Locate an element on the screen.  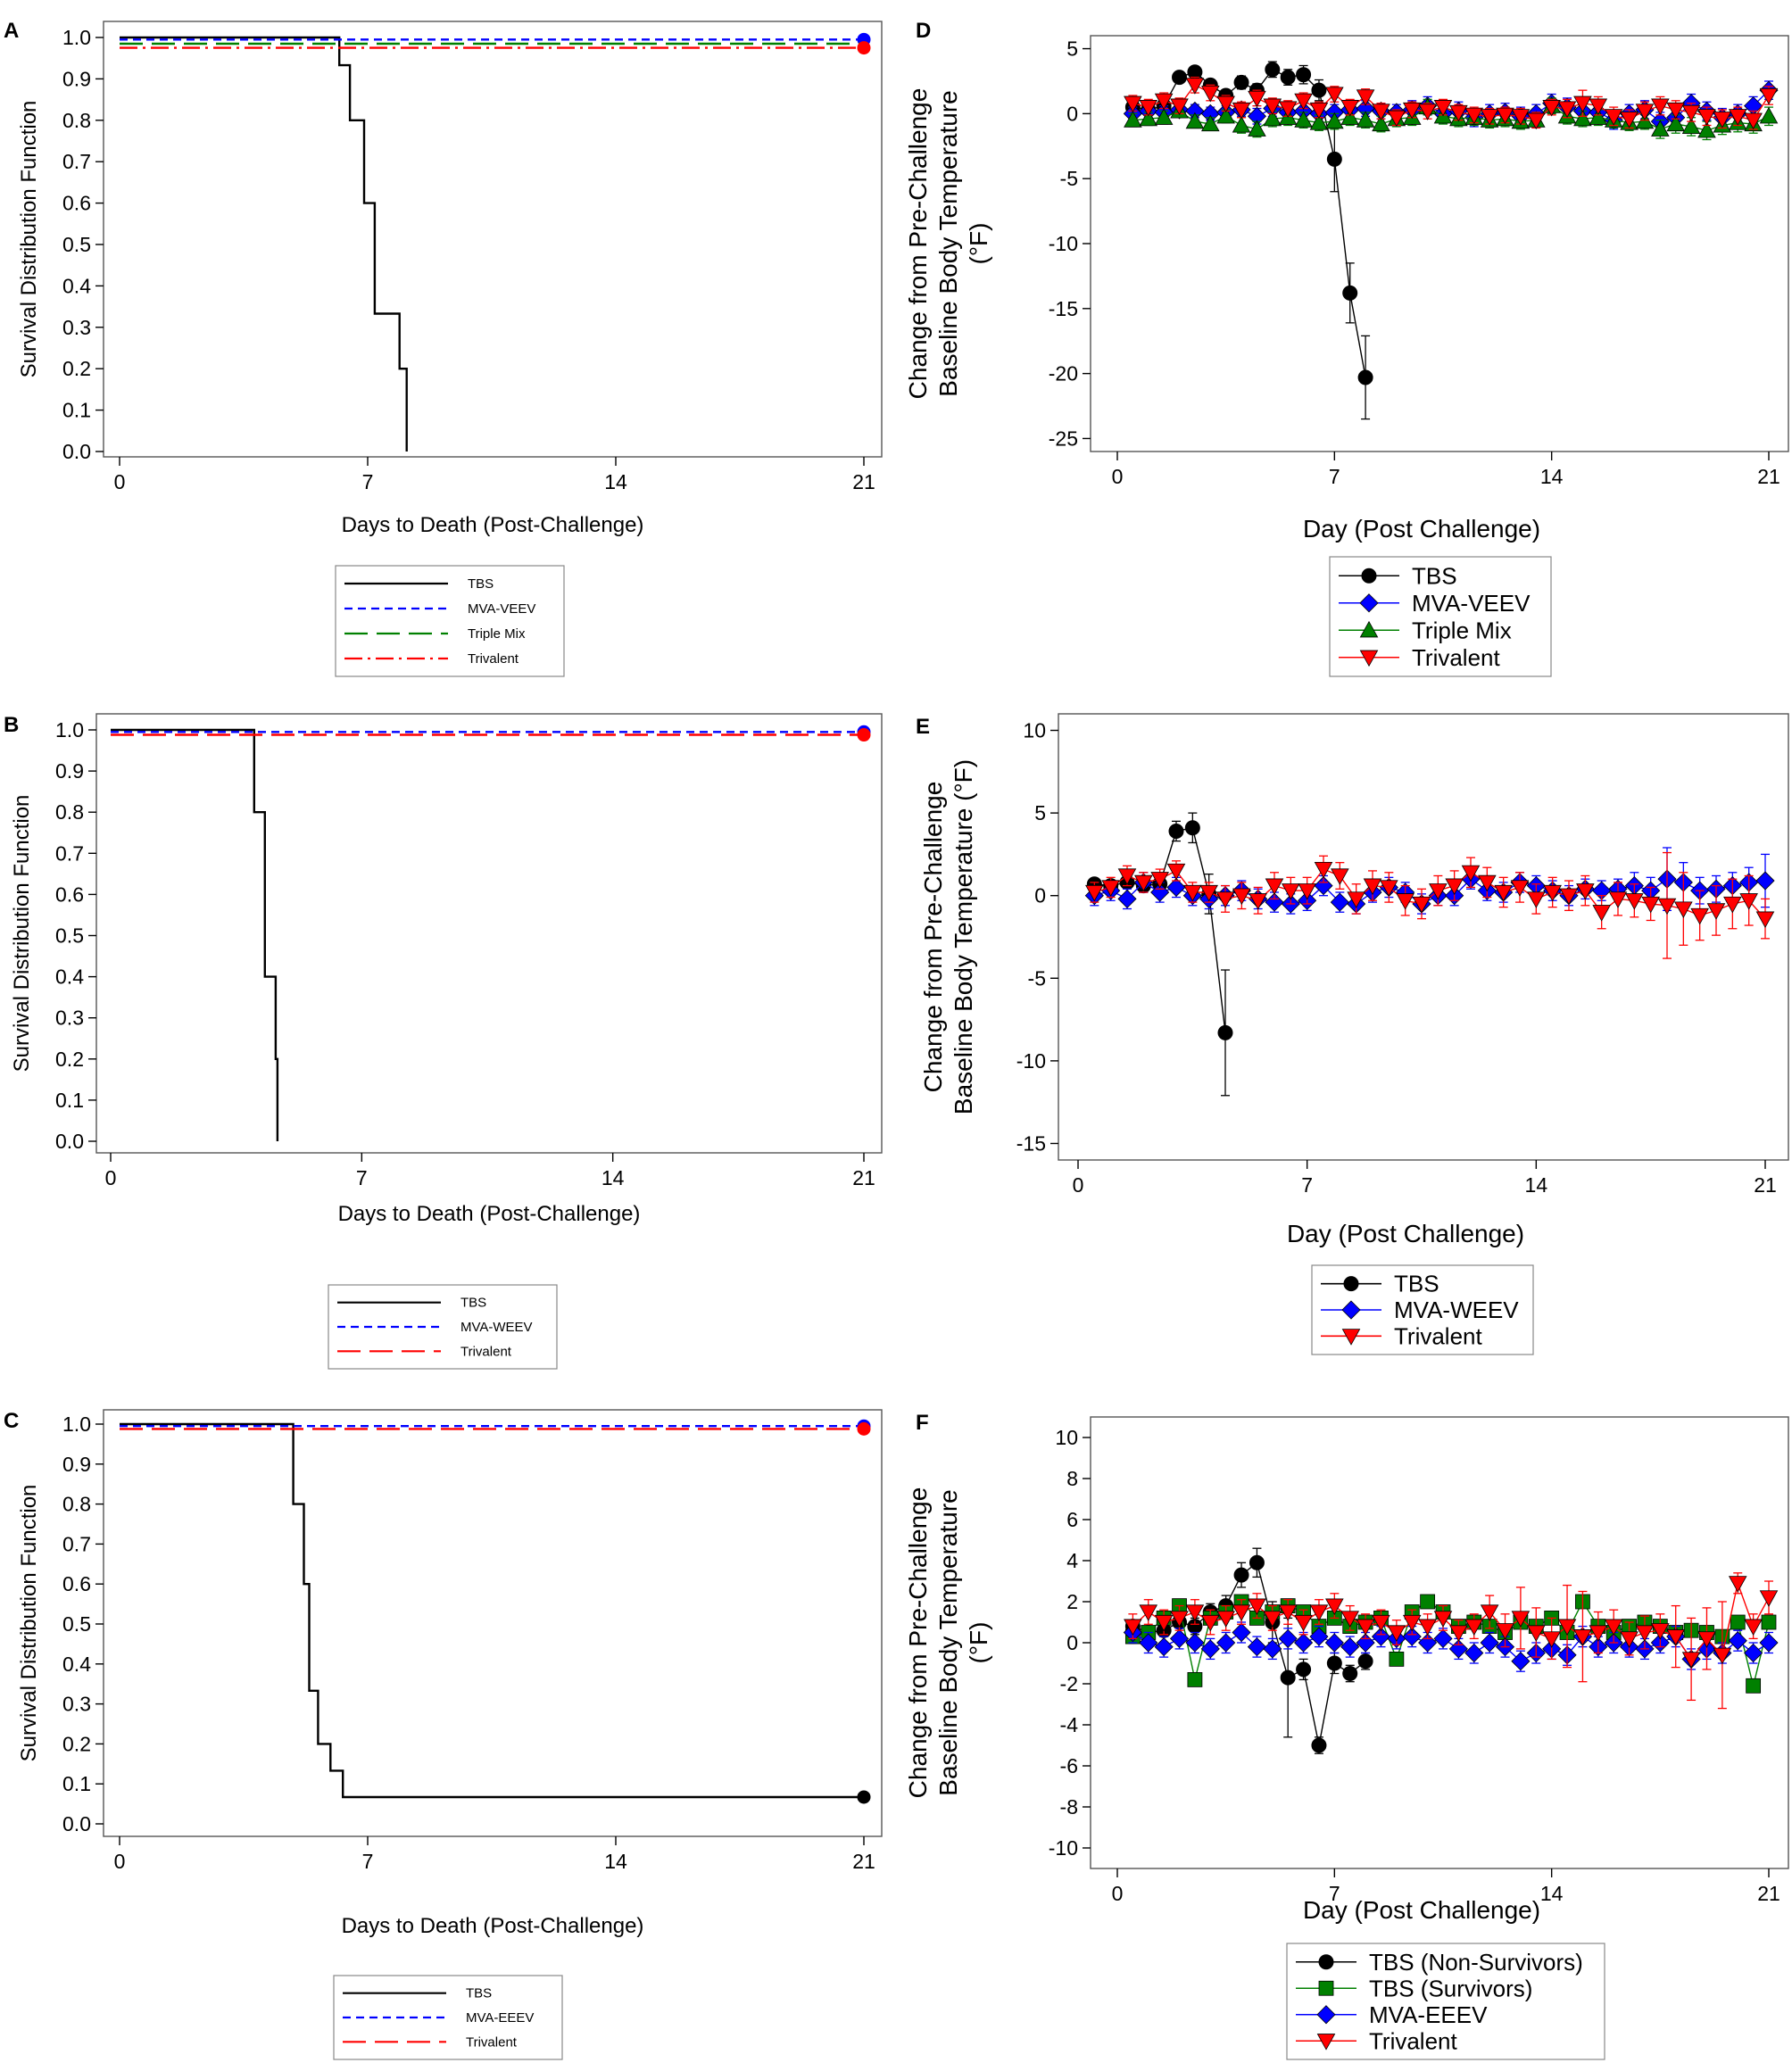
x-axis: 0 7 14 21 is located at coordinates (490, 1171).